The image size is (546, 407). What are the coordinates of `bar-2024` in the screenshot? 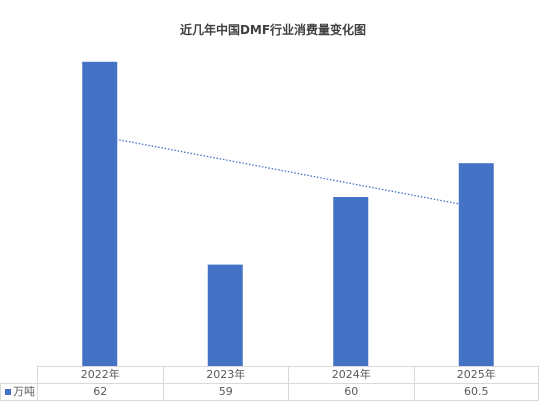 It's located at (351, 281).